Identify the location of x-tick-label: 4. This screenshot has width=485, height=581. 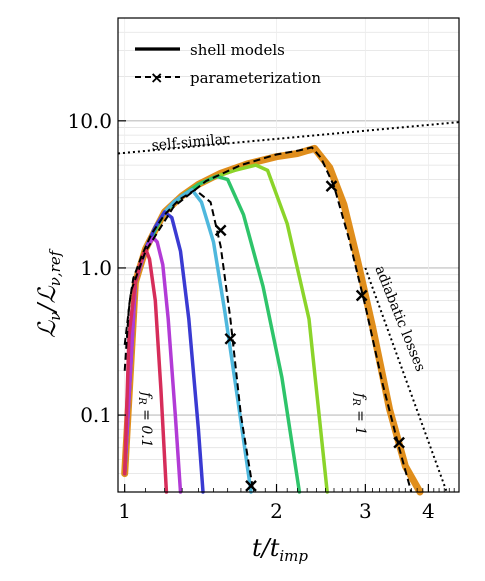
(428, 511).